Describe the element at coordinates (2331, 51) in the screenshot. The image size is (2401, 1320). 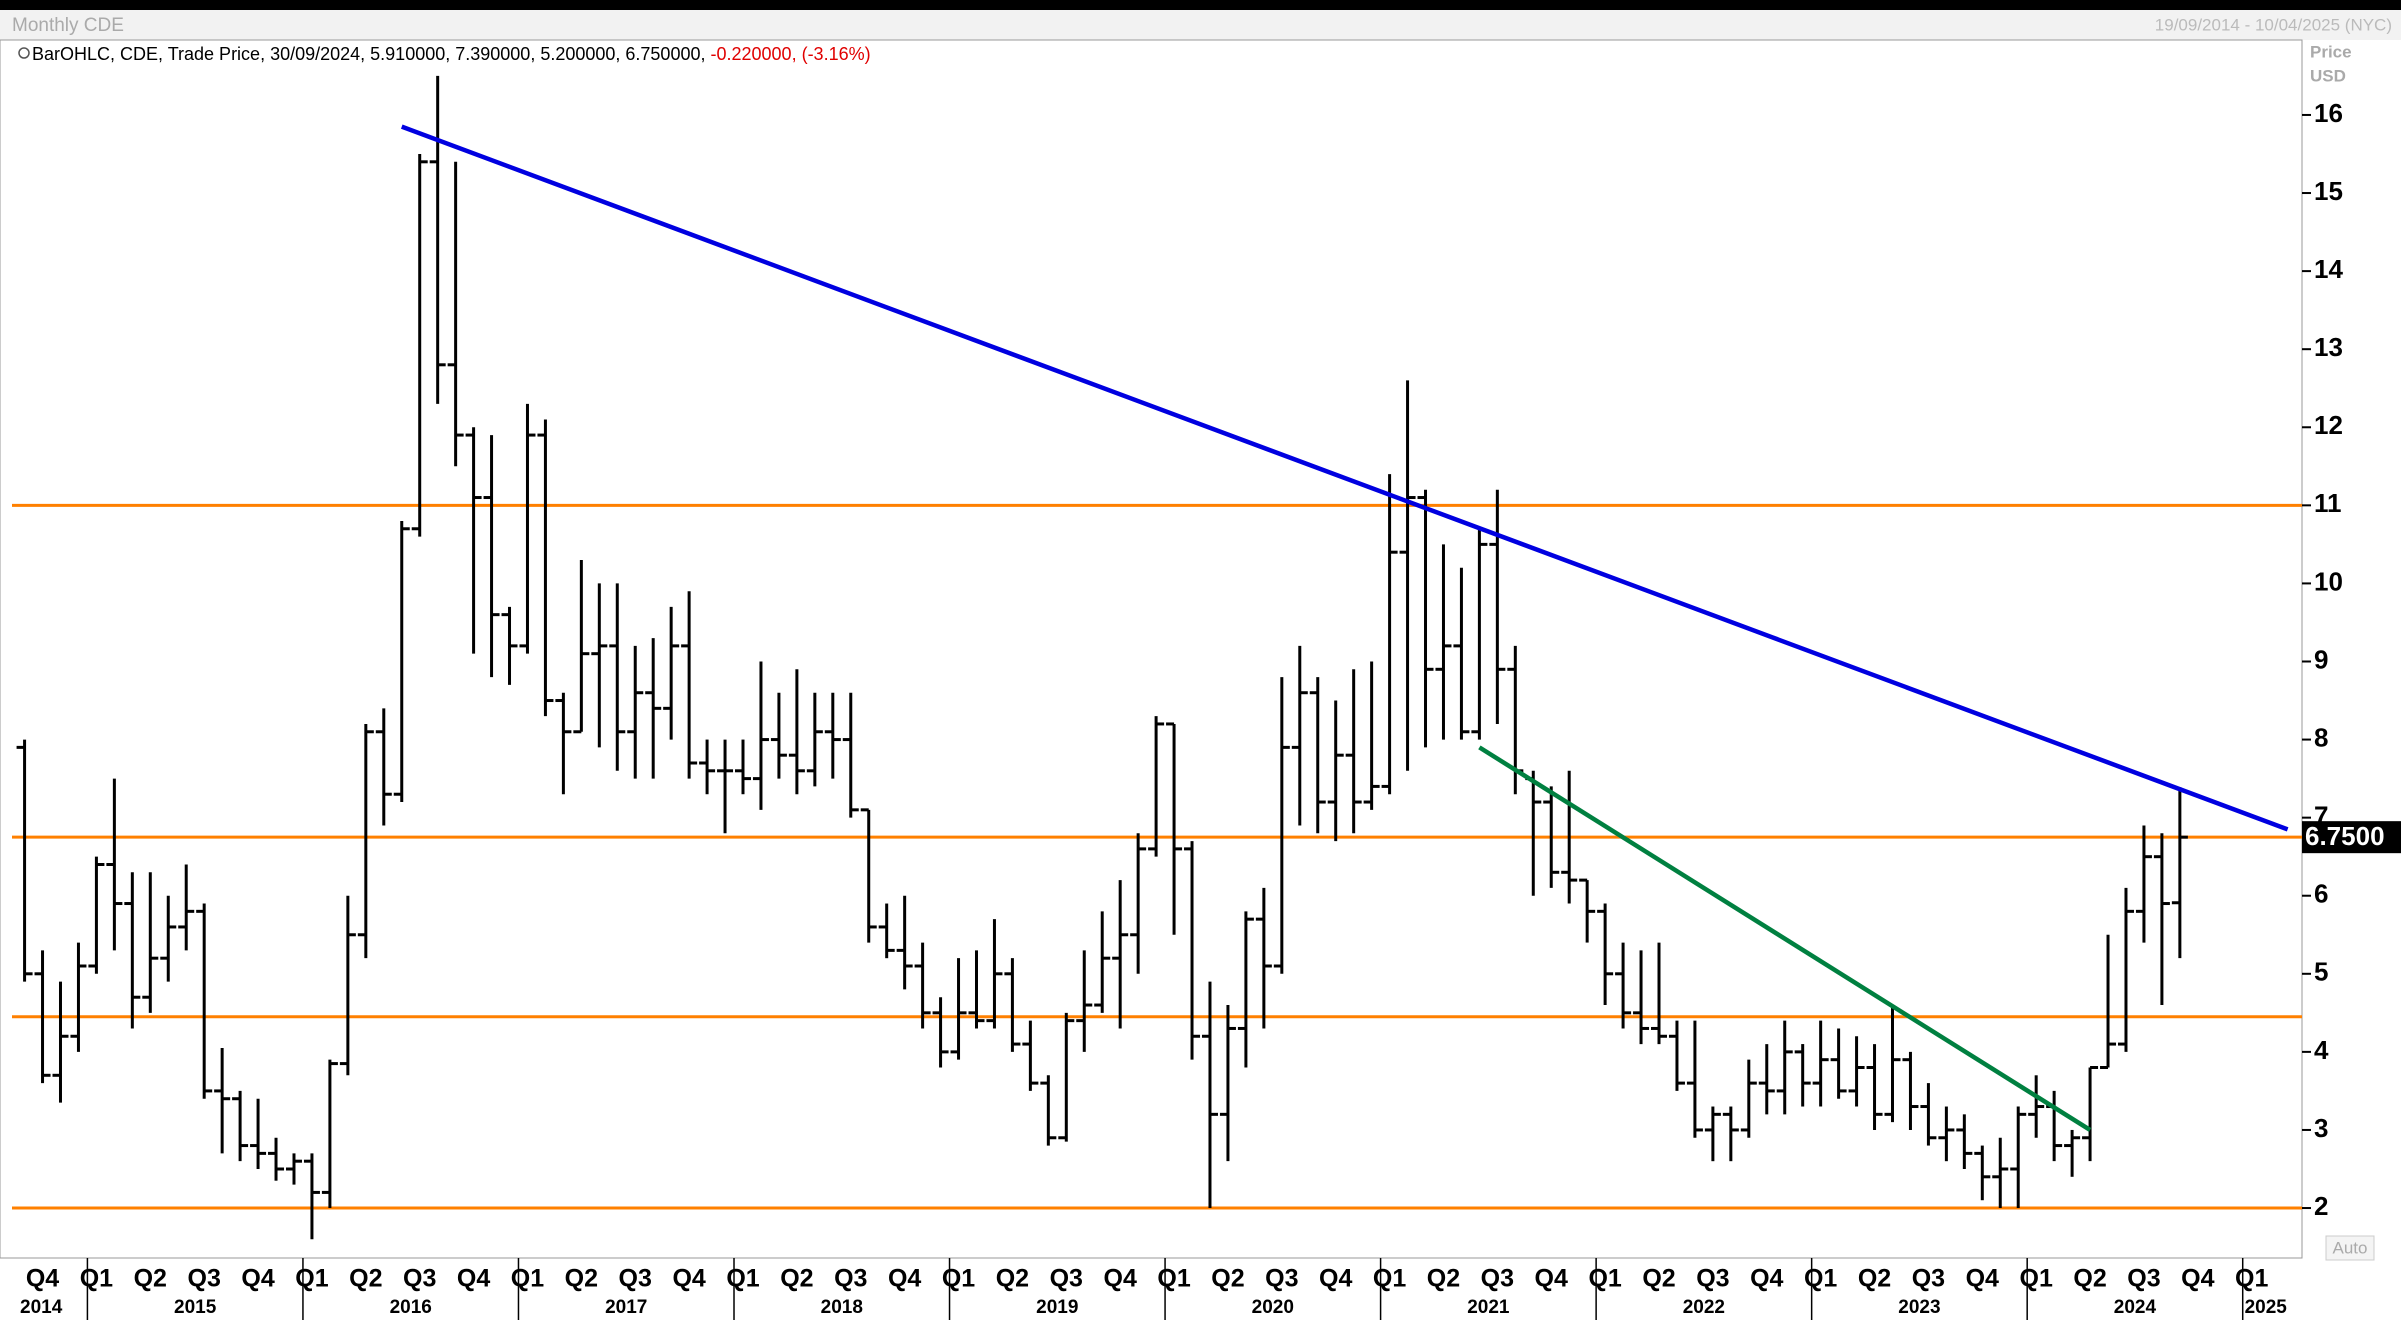
I see `y-axis-label: Price` at that location.